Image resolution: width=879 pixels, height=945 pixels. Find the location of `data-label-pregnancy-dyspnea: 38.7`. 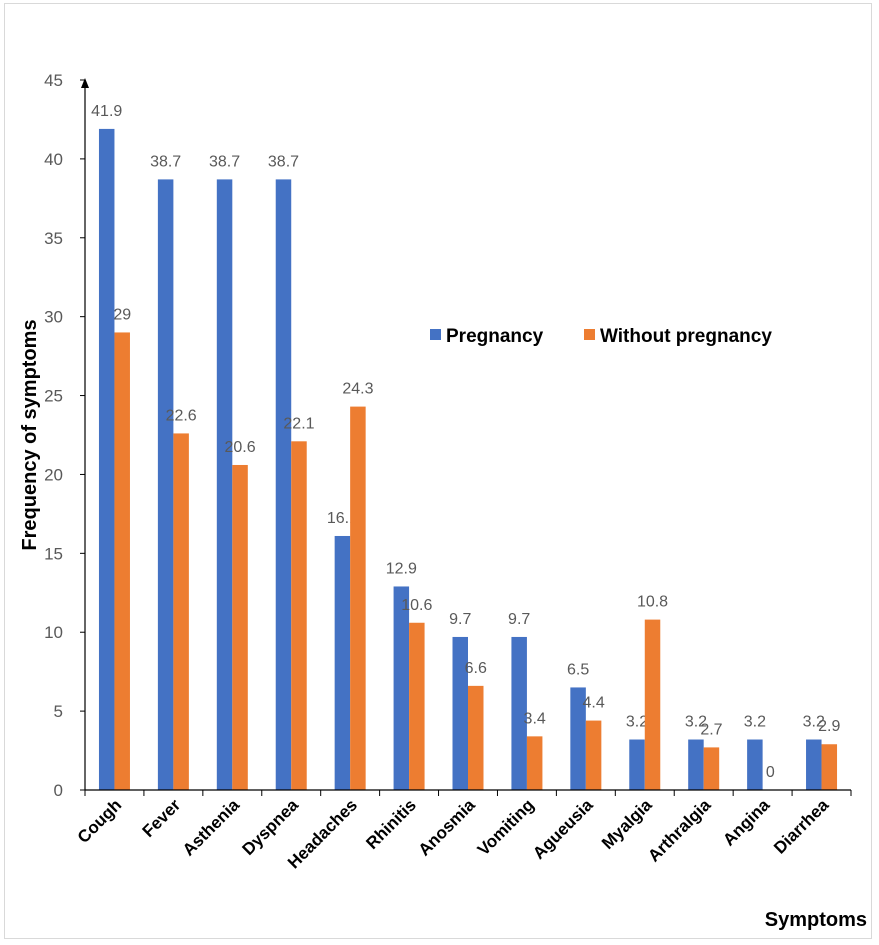

data-label-pregnancy-dyspnea: 38.7 is located at coordinates (283, 161).